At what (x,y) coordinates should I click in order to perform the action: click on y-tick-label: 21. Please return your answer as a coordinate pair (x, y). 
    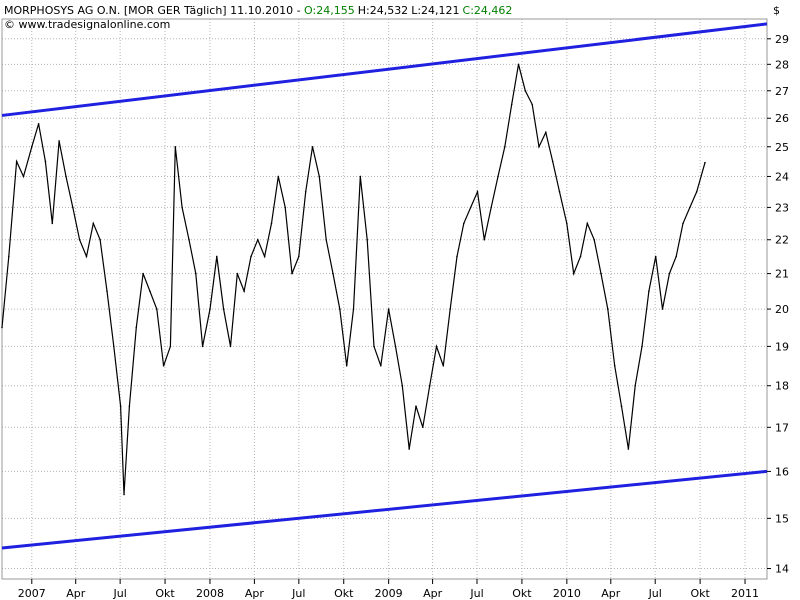
    Looking at the image, I should click on (782, 274).